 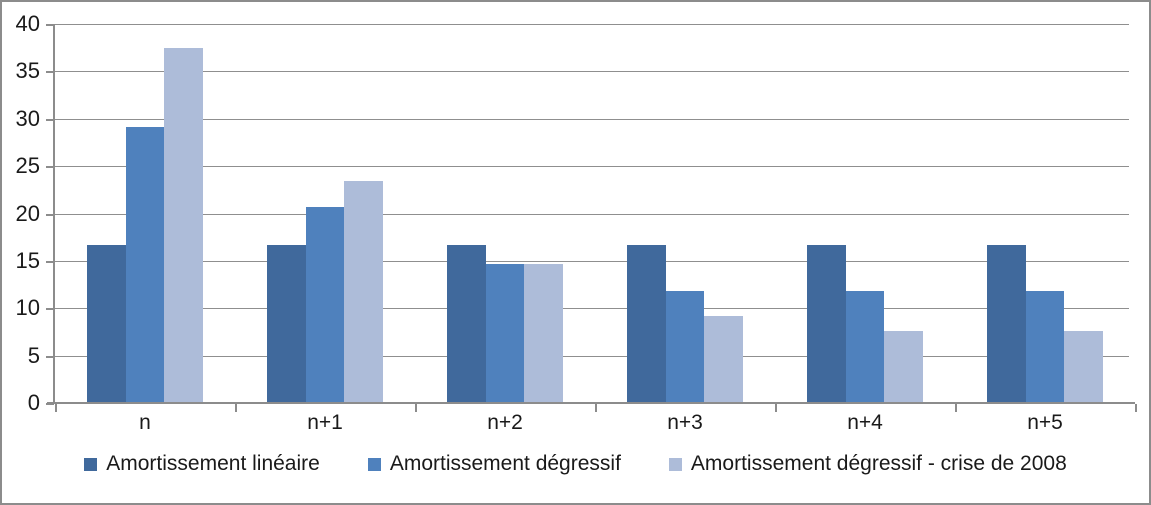 What do you see at coordinates (1083, 366) in the screenshot?
I see `bar-series3-n+5` at bounding box center [1083, 366].